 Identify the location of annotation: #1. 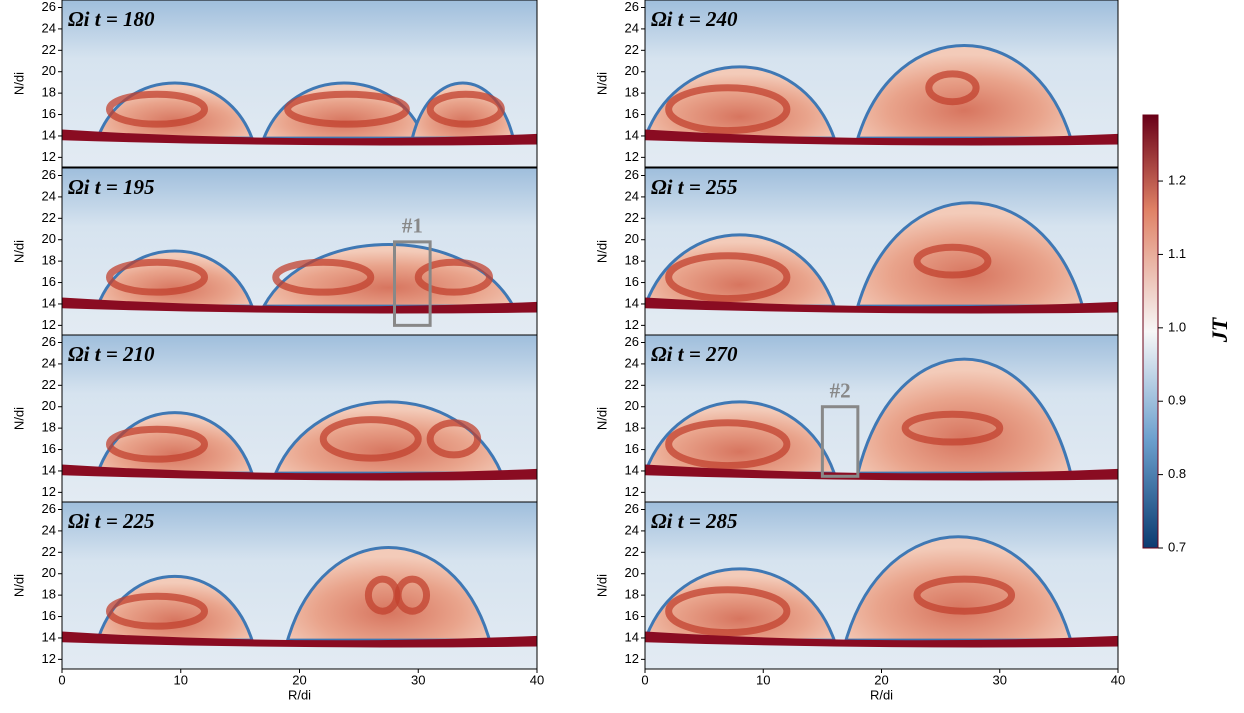
(412, 226).